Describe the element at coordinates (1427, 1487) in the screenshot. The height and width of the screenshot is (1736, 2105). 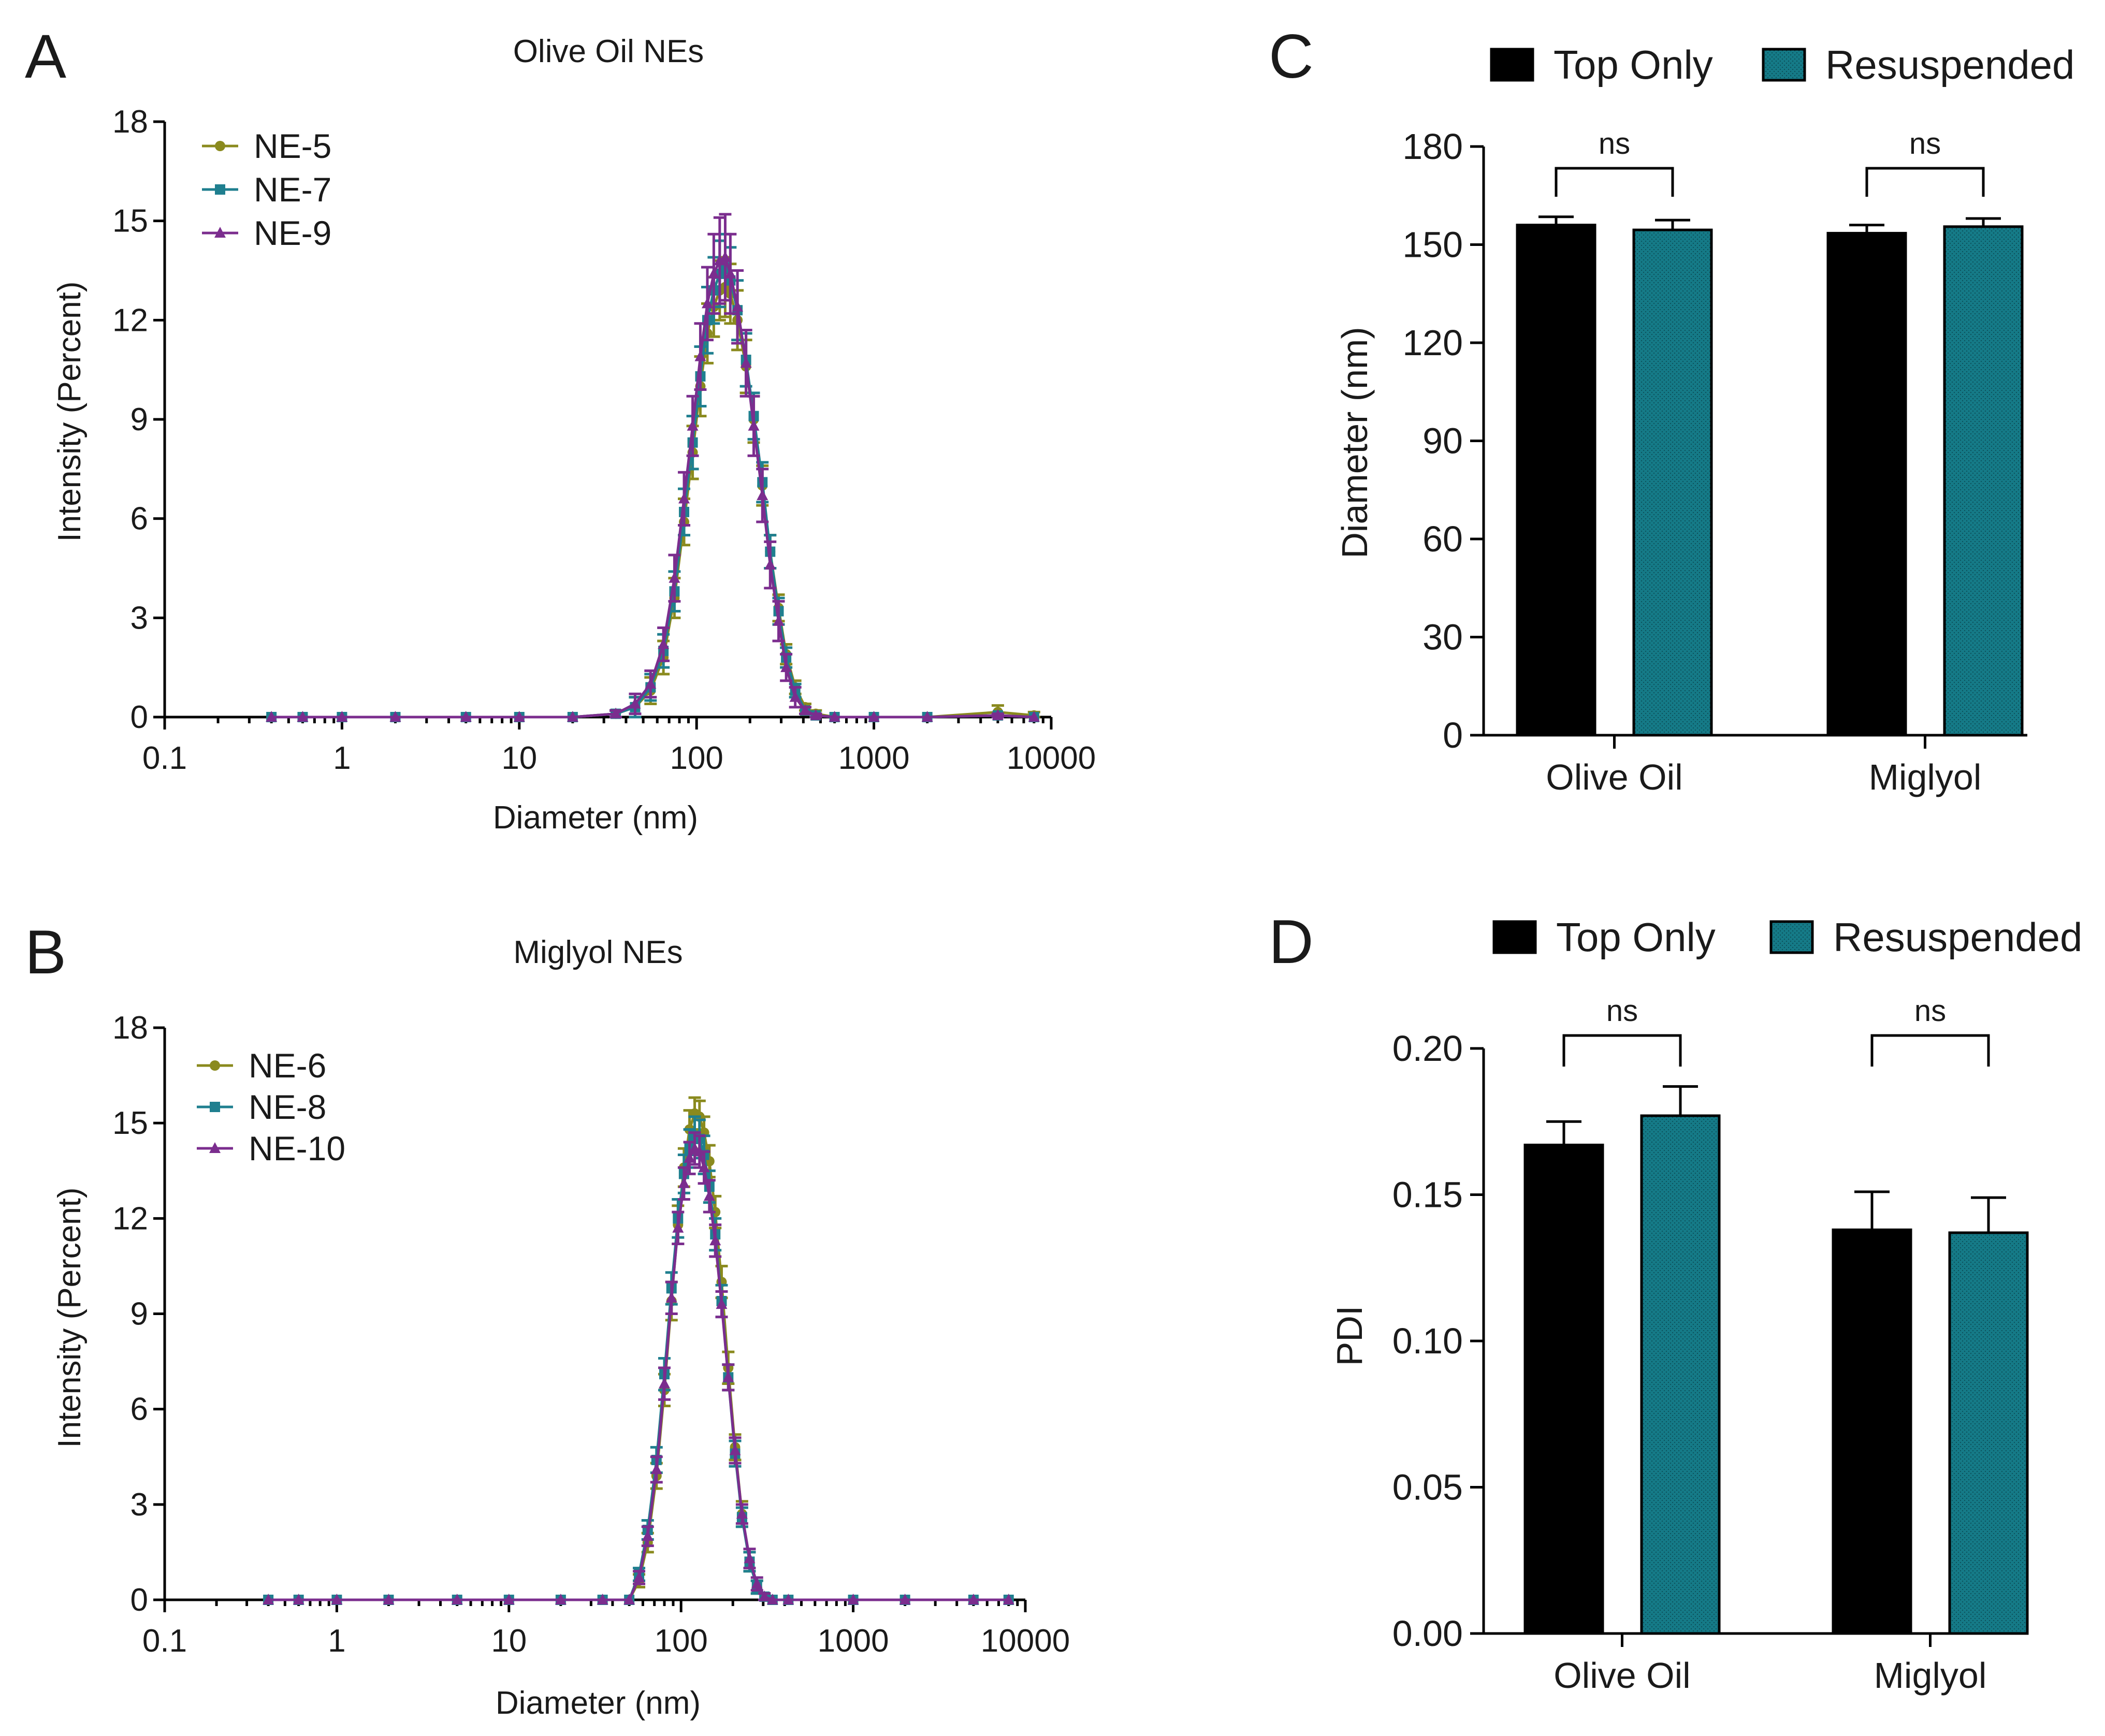
I see `chart-d-y-tick-label: 0.05` at that location.